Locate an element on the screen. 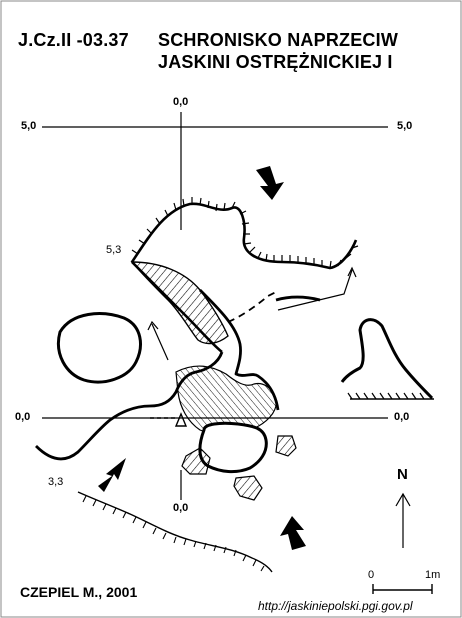 The height and width of the screenshot is (618, 462). cave-id: J.Cz.II -03.37 is located at coordinates (73, 40).